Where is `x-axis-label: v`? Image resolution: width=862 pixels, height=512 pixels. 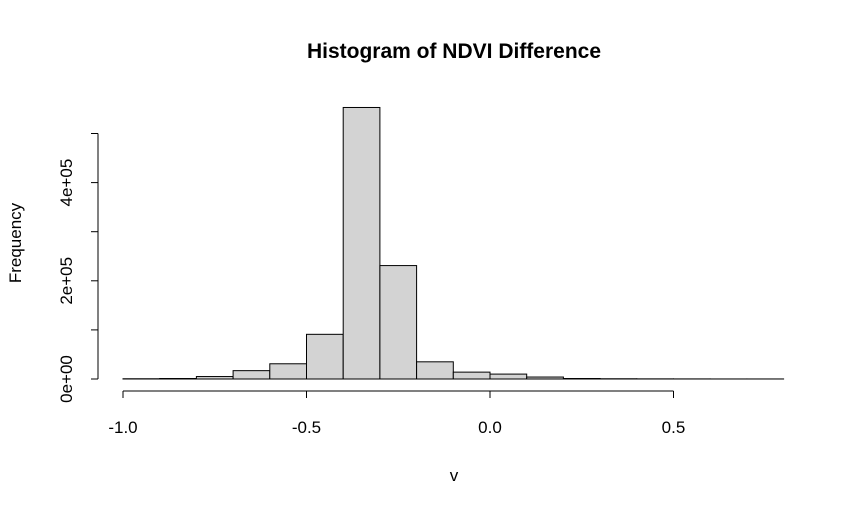 x-axis-label: v is located at coordinates (454, 475).